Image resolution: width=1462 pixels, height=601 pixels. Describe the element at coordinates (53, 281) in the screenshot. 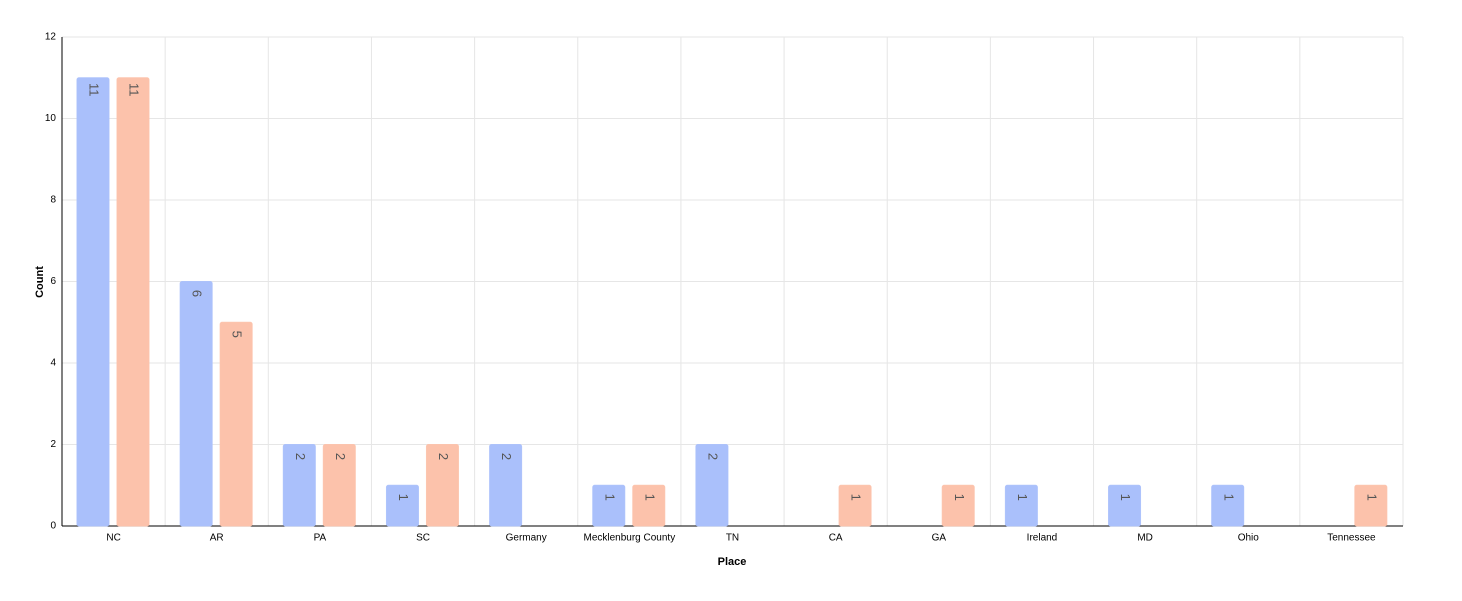

I see `y-tick-label: 6` at that location.